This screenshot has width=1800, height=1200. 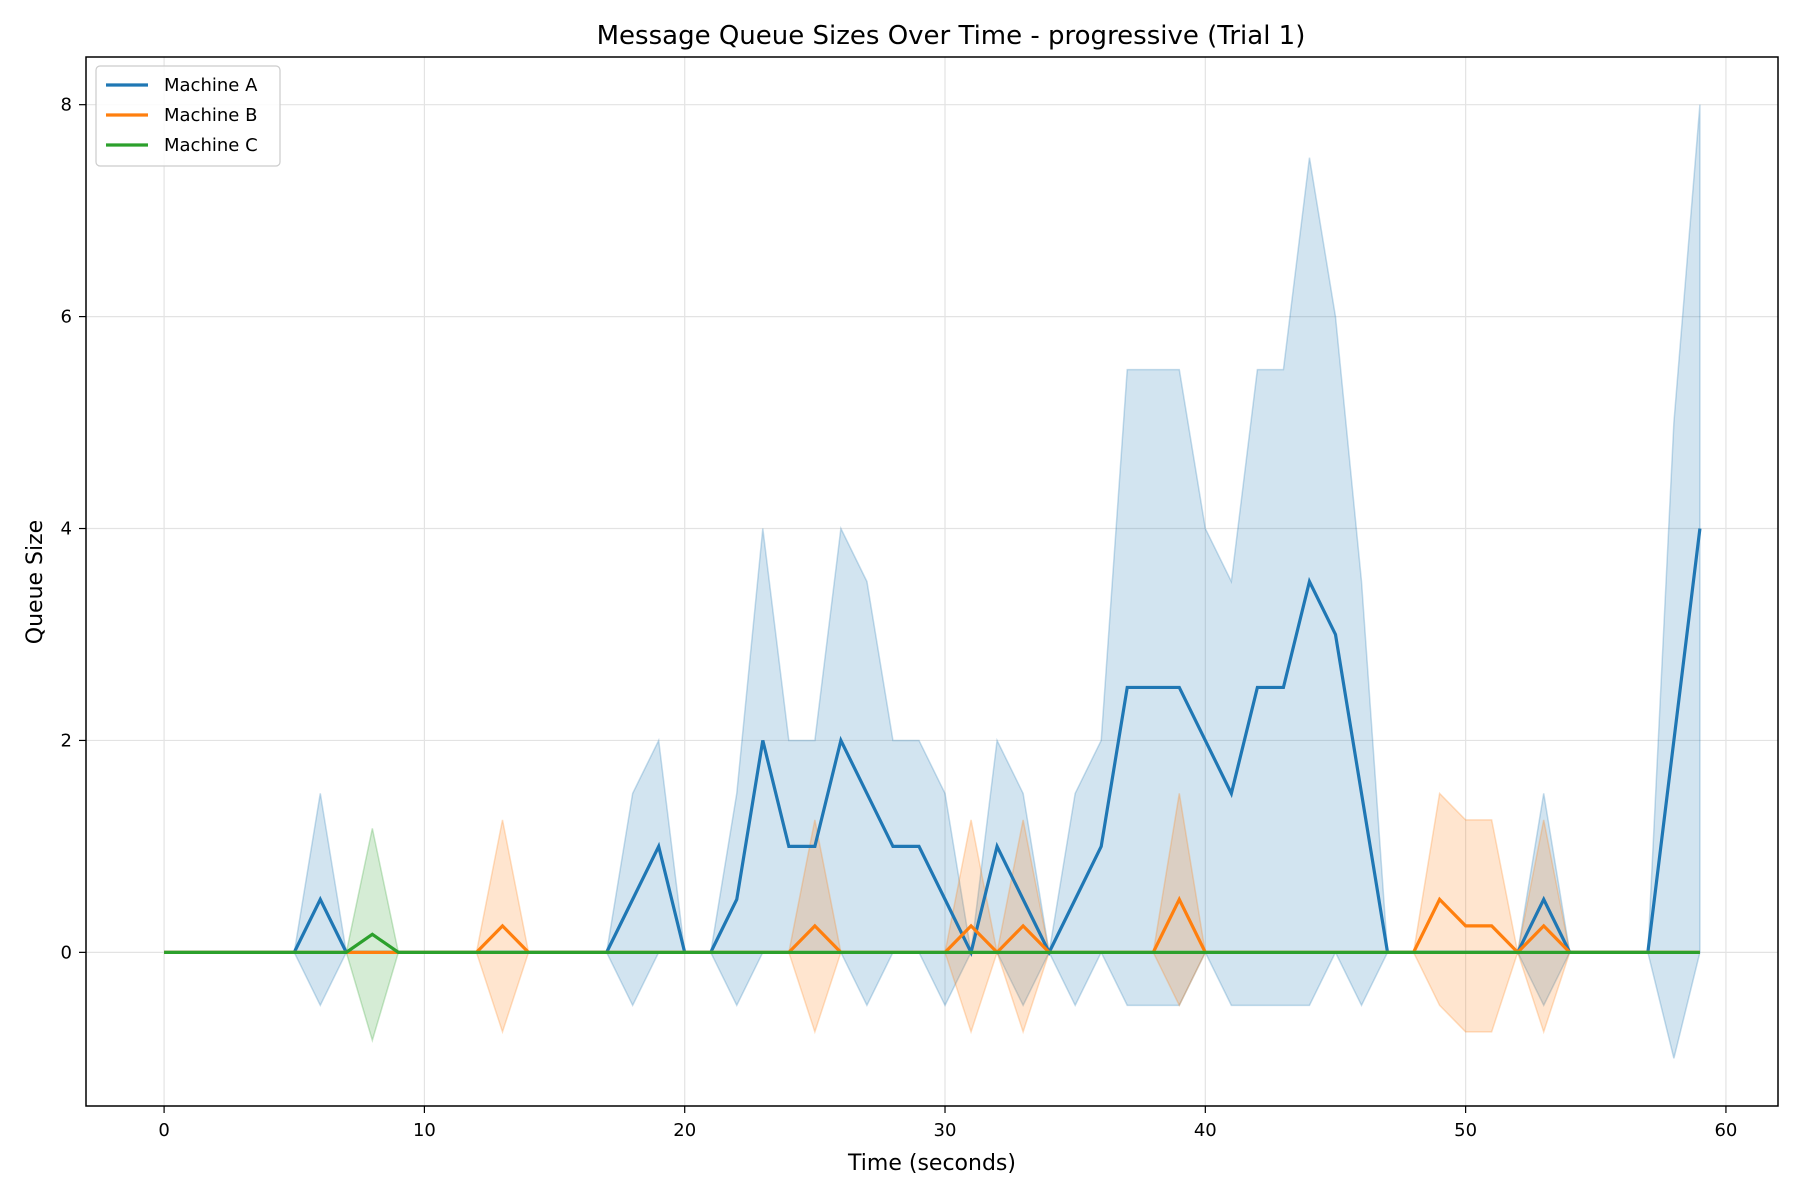 What do you see at coordinates (211, 145) in the screenshot?
I see `legend-label: Machine C` at bounding box center [211, 145].